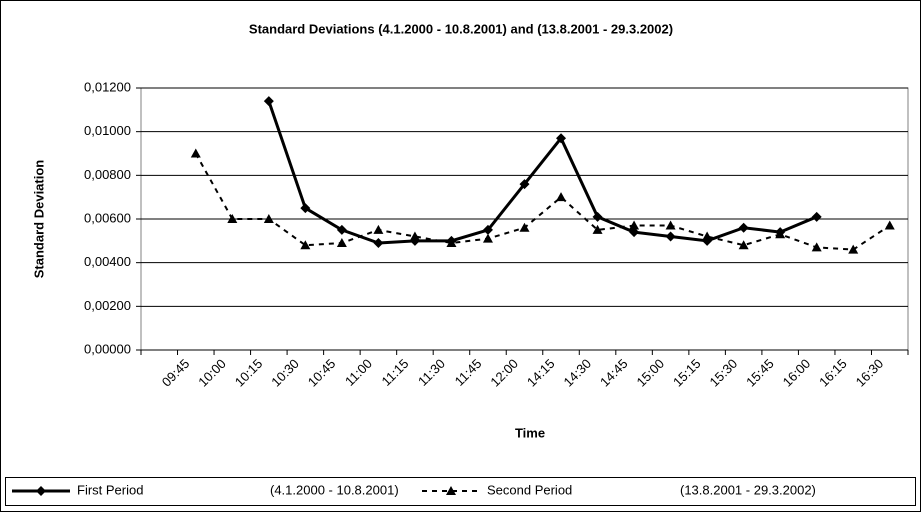 The width and height of the screenshot is (921, 512). Describe the element at coordinates (107, 217) in the screenshot. I see `y-tick-label: 0,00600` at that location.